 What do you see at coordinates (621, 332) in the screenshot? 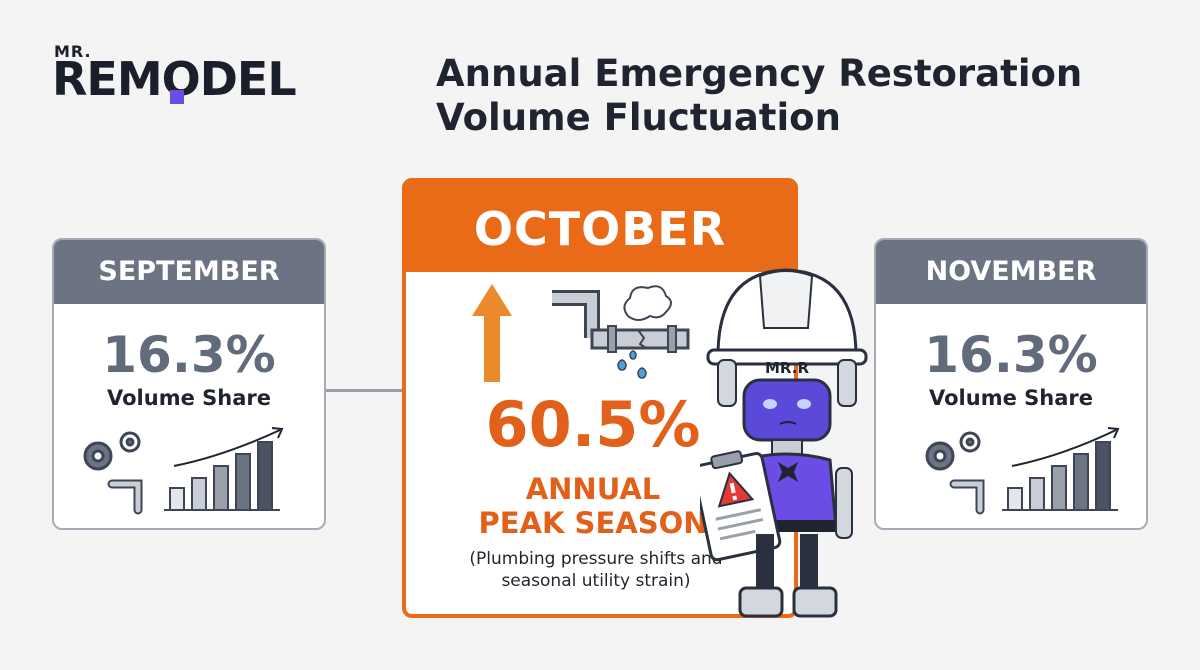
I see `burst-pipe-icon` at bounding box center [621, 332].